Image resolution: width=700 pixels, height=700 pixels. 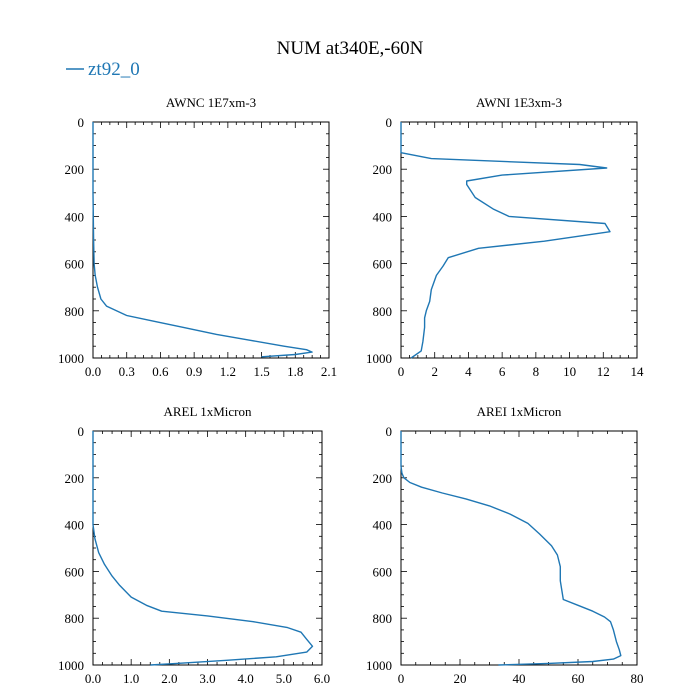 I want to click on x-tick-label: 2.1, so click(x=329, y=371).